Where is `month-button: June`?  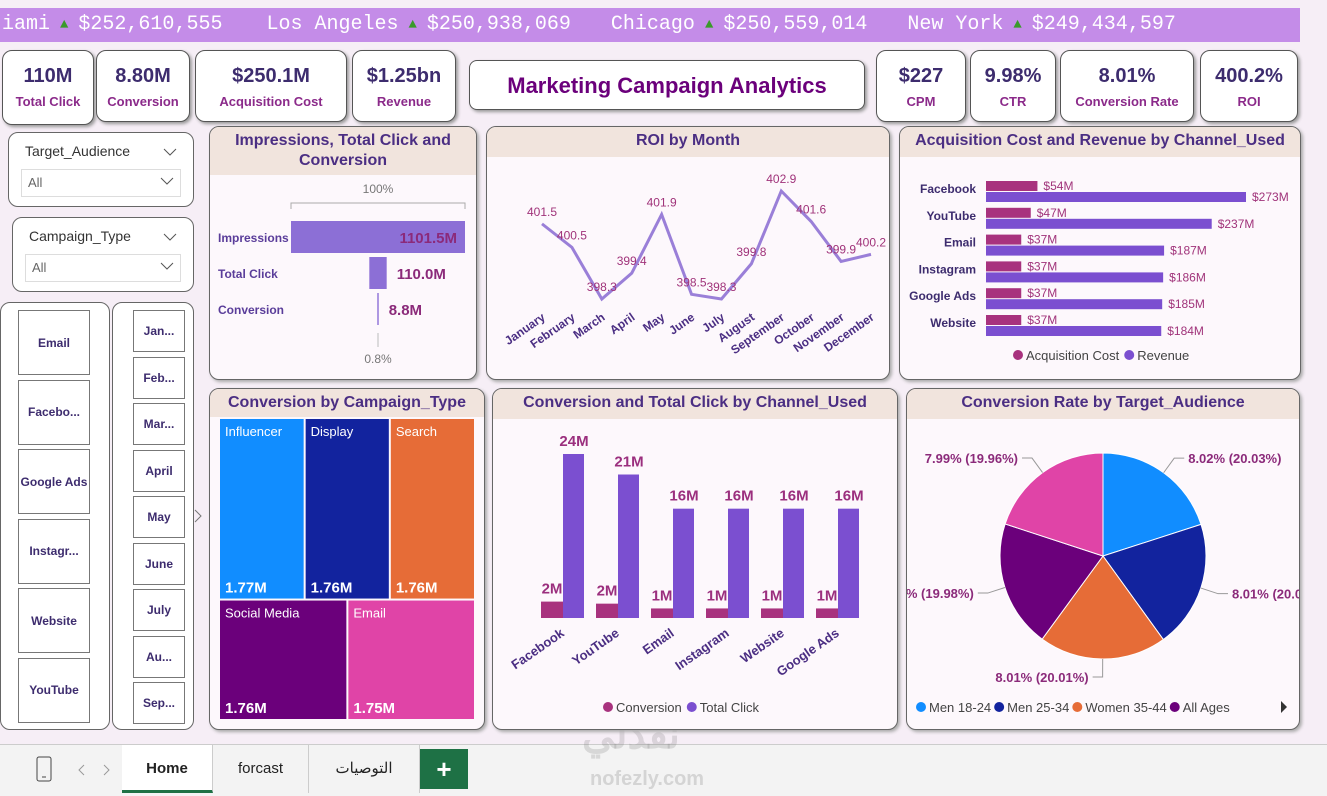
month-button: June is located at coordinates (159, 563).